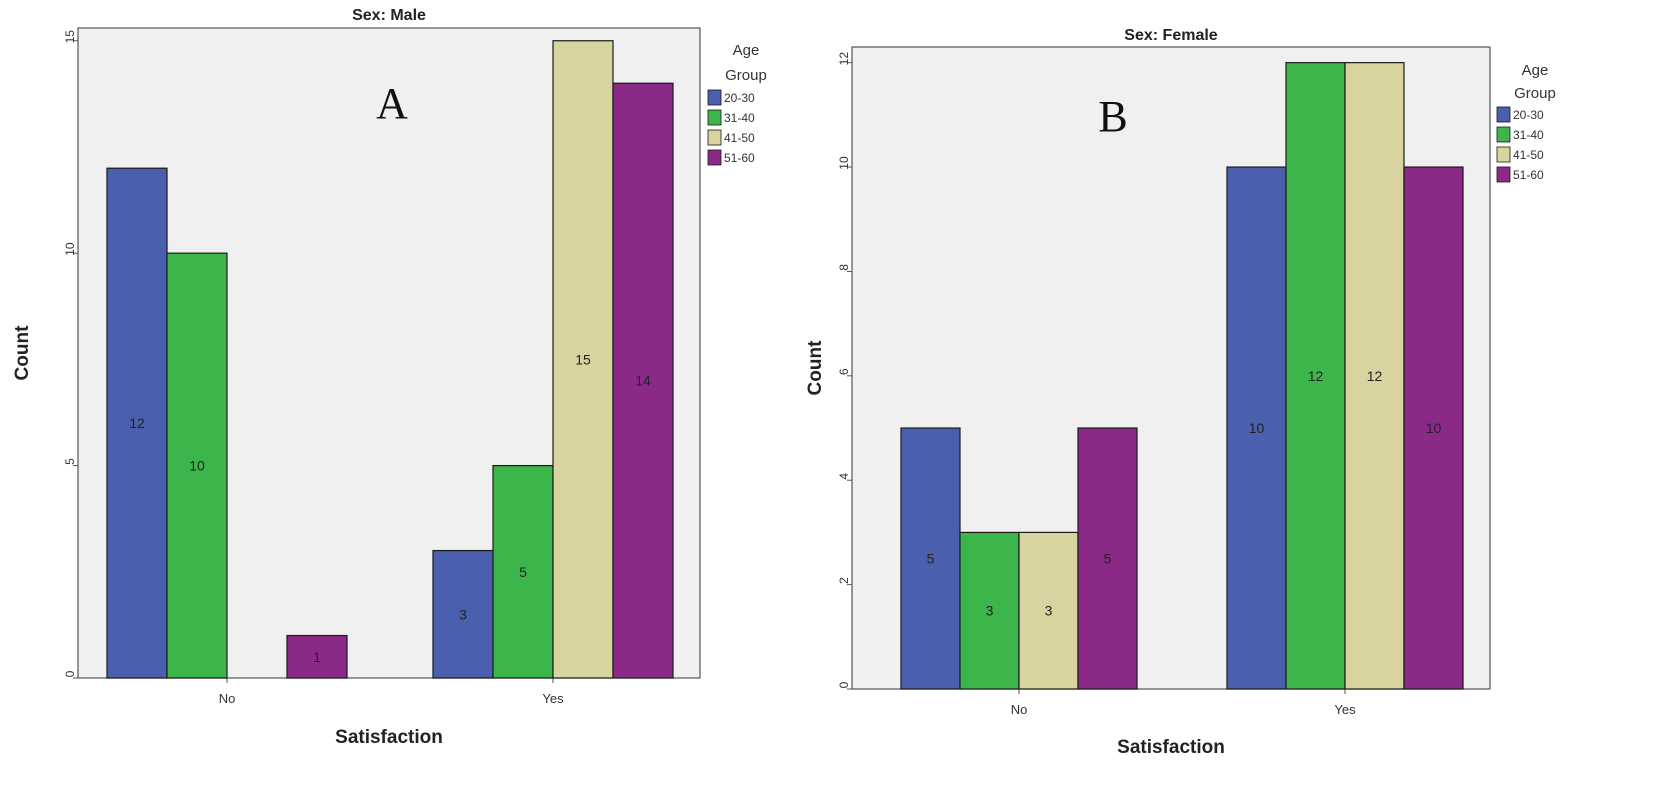 This screenshot has height=799, width=1654. What do you see at coordinates (844, 580) in the screenshot?
I see `y-tick-label: 2` at bounding box center [844, 580].